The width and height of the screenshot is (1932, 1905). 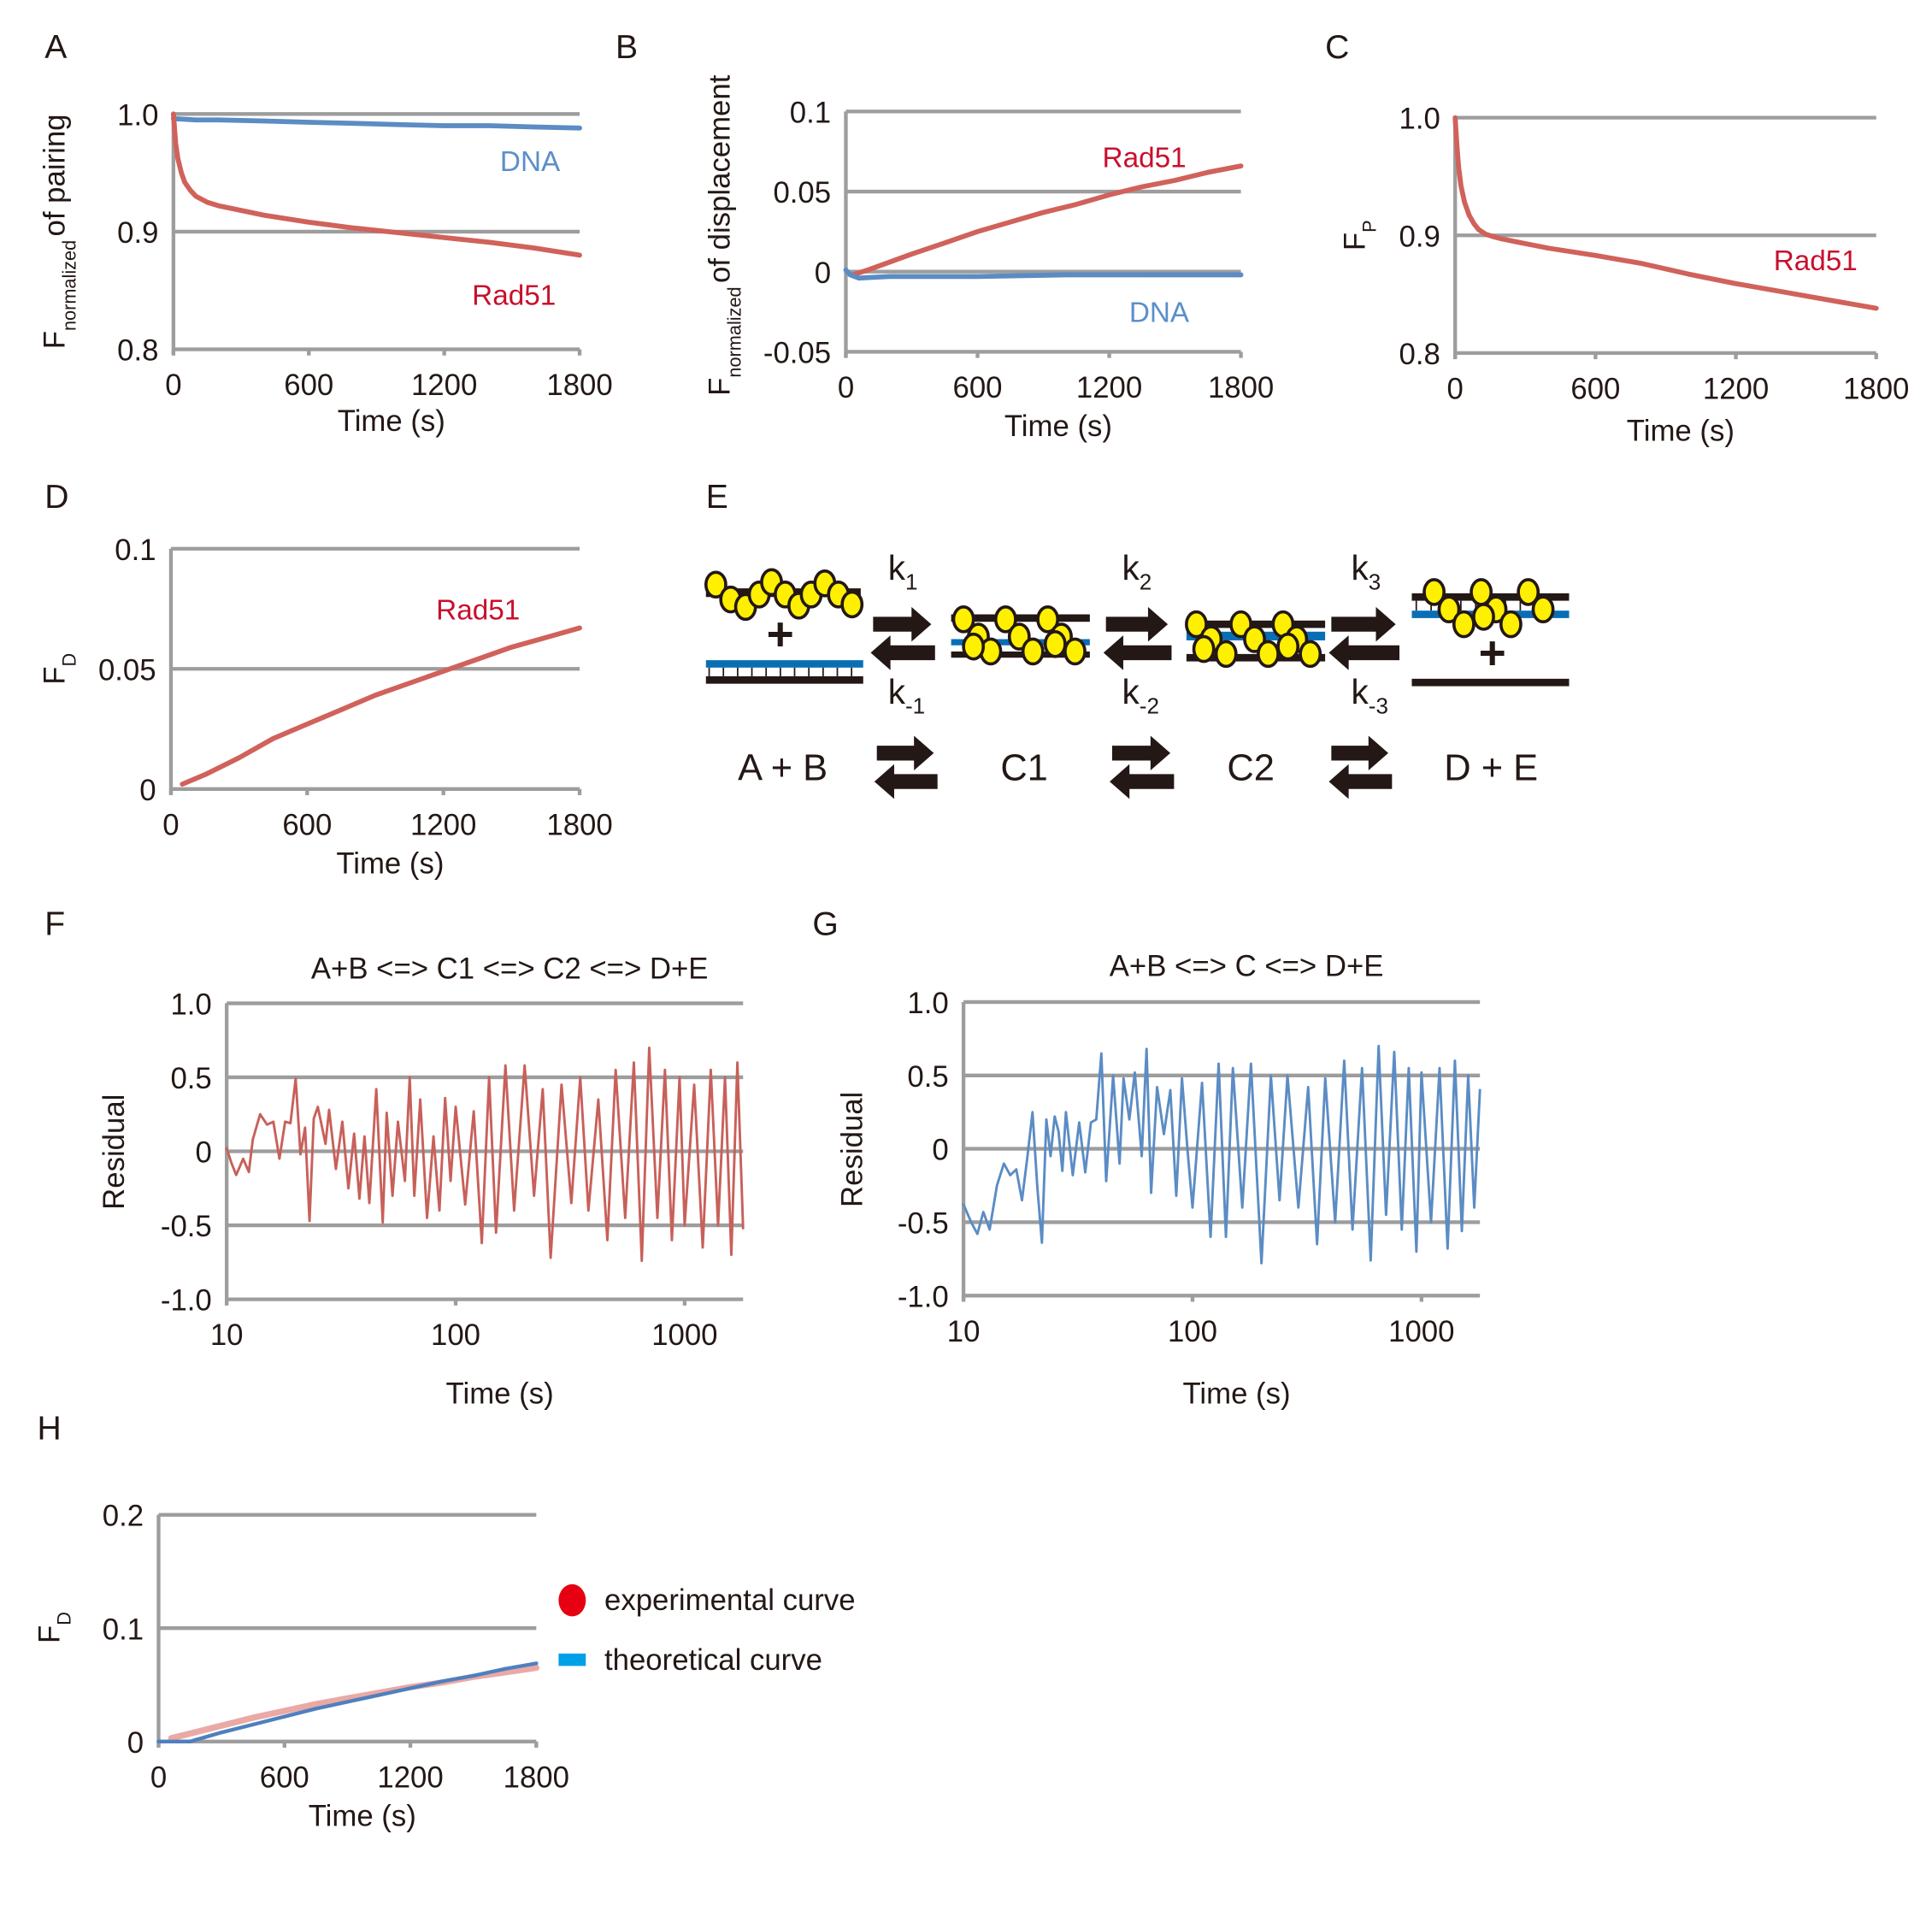 I want to click on series-label-rad51: Rad51, so click(x=478, y=610).